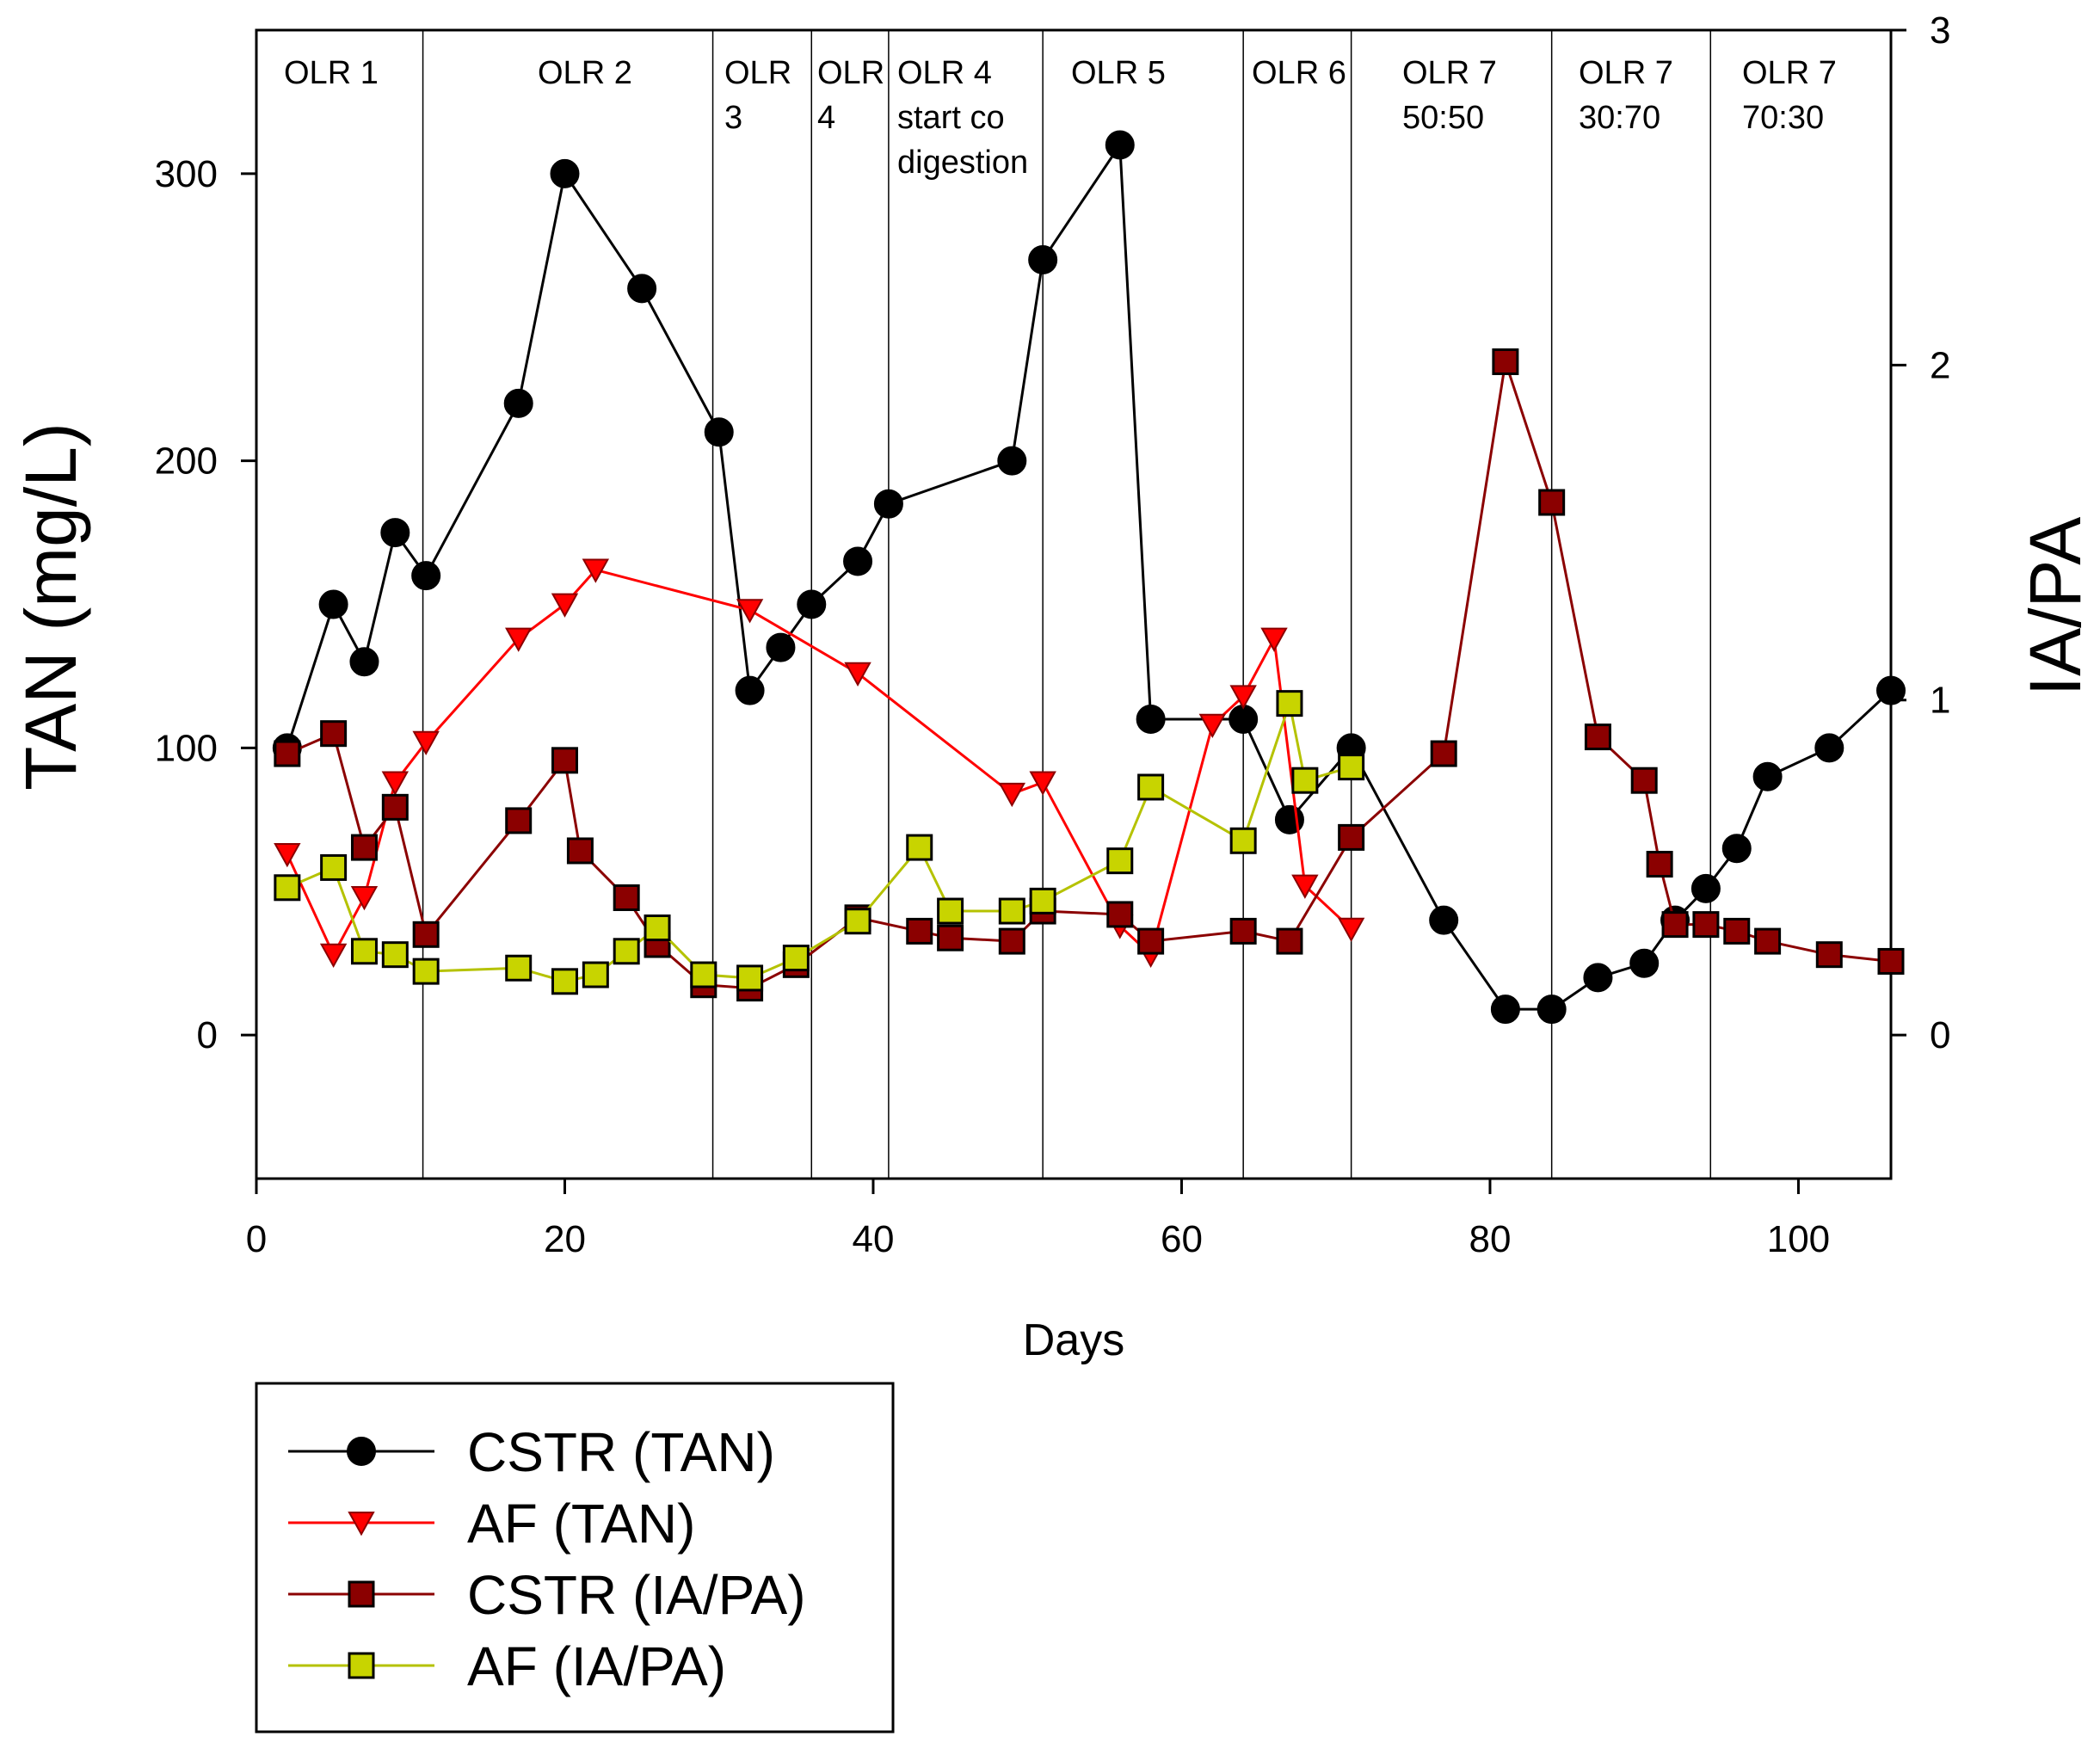 The image size is (2100, 1755). Describe the element at coordinates (1490, 1239) in the screenshot. I see `x-tick-label: 80` at that location.